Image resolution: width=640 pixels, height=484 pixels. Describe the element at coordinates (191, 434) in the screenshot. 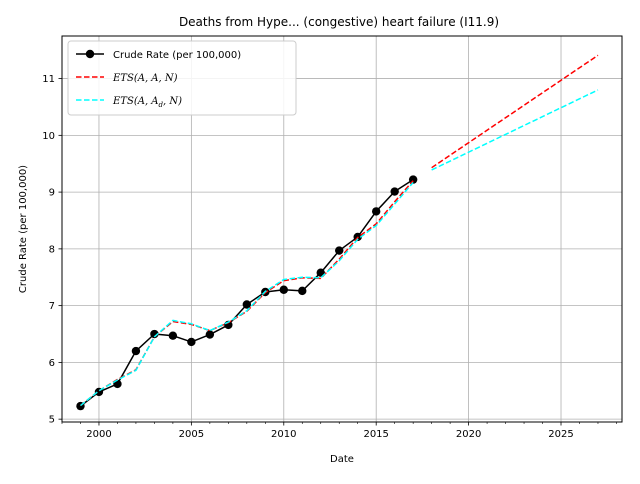

I see `x-tick-label: 2005` at that location.